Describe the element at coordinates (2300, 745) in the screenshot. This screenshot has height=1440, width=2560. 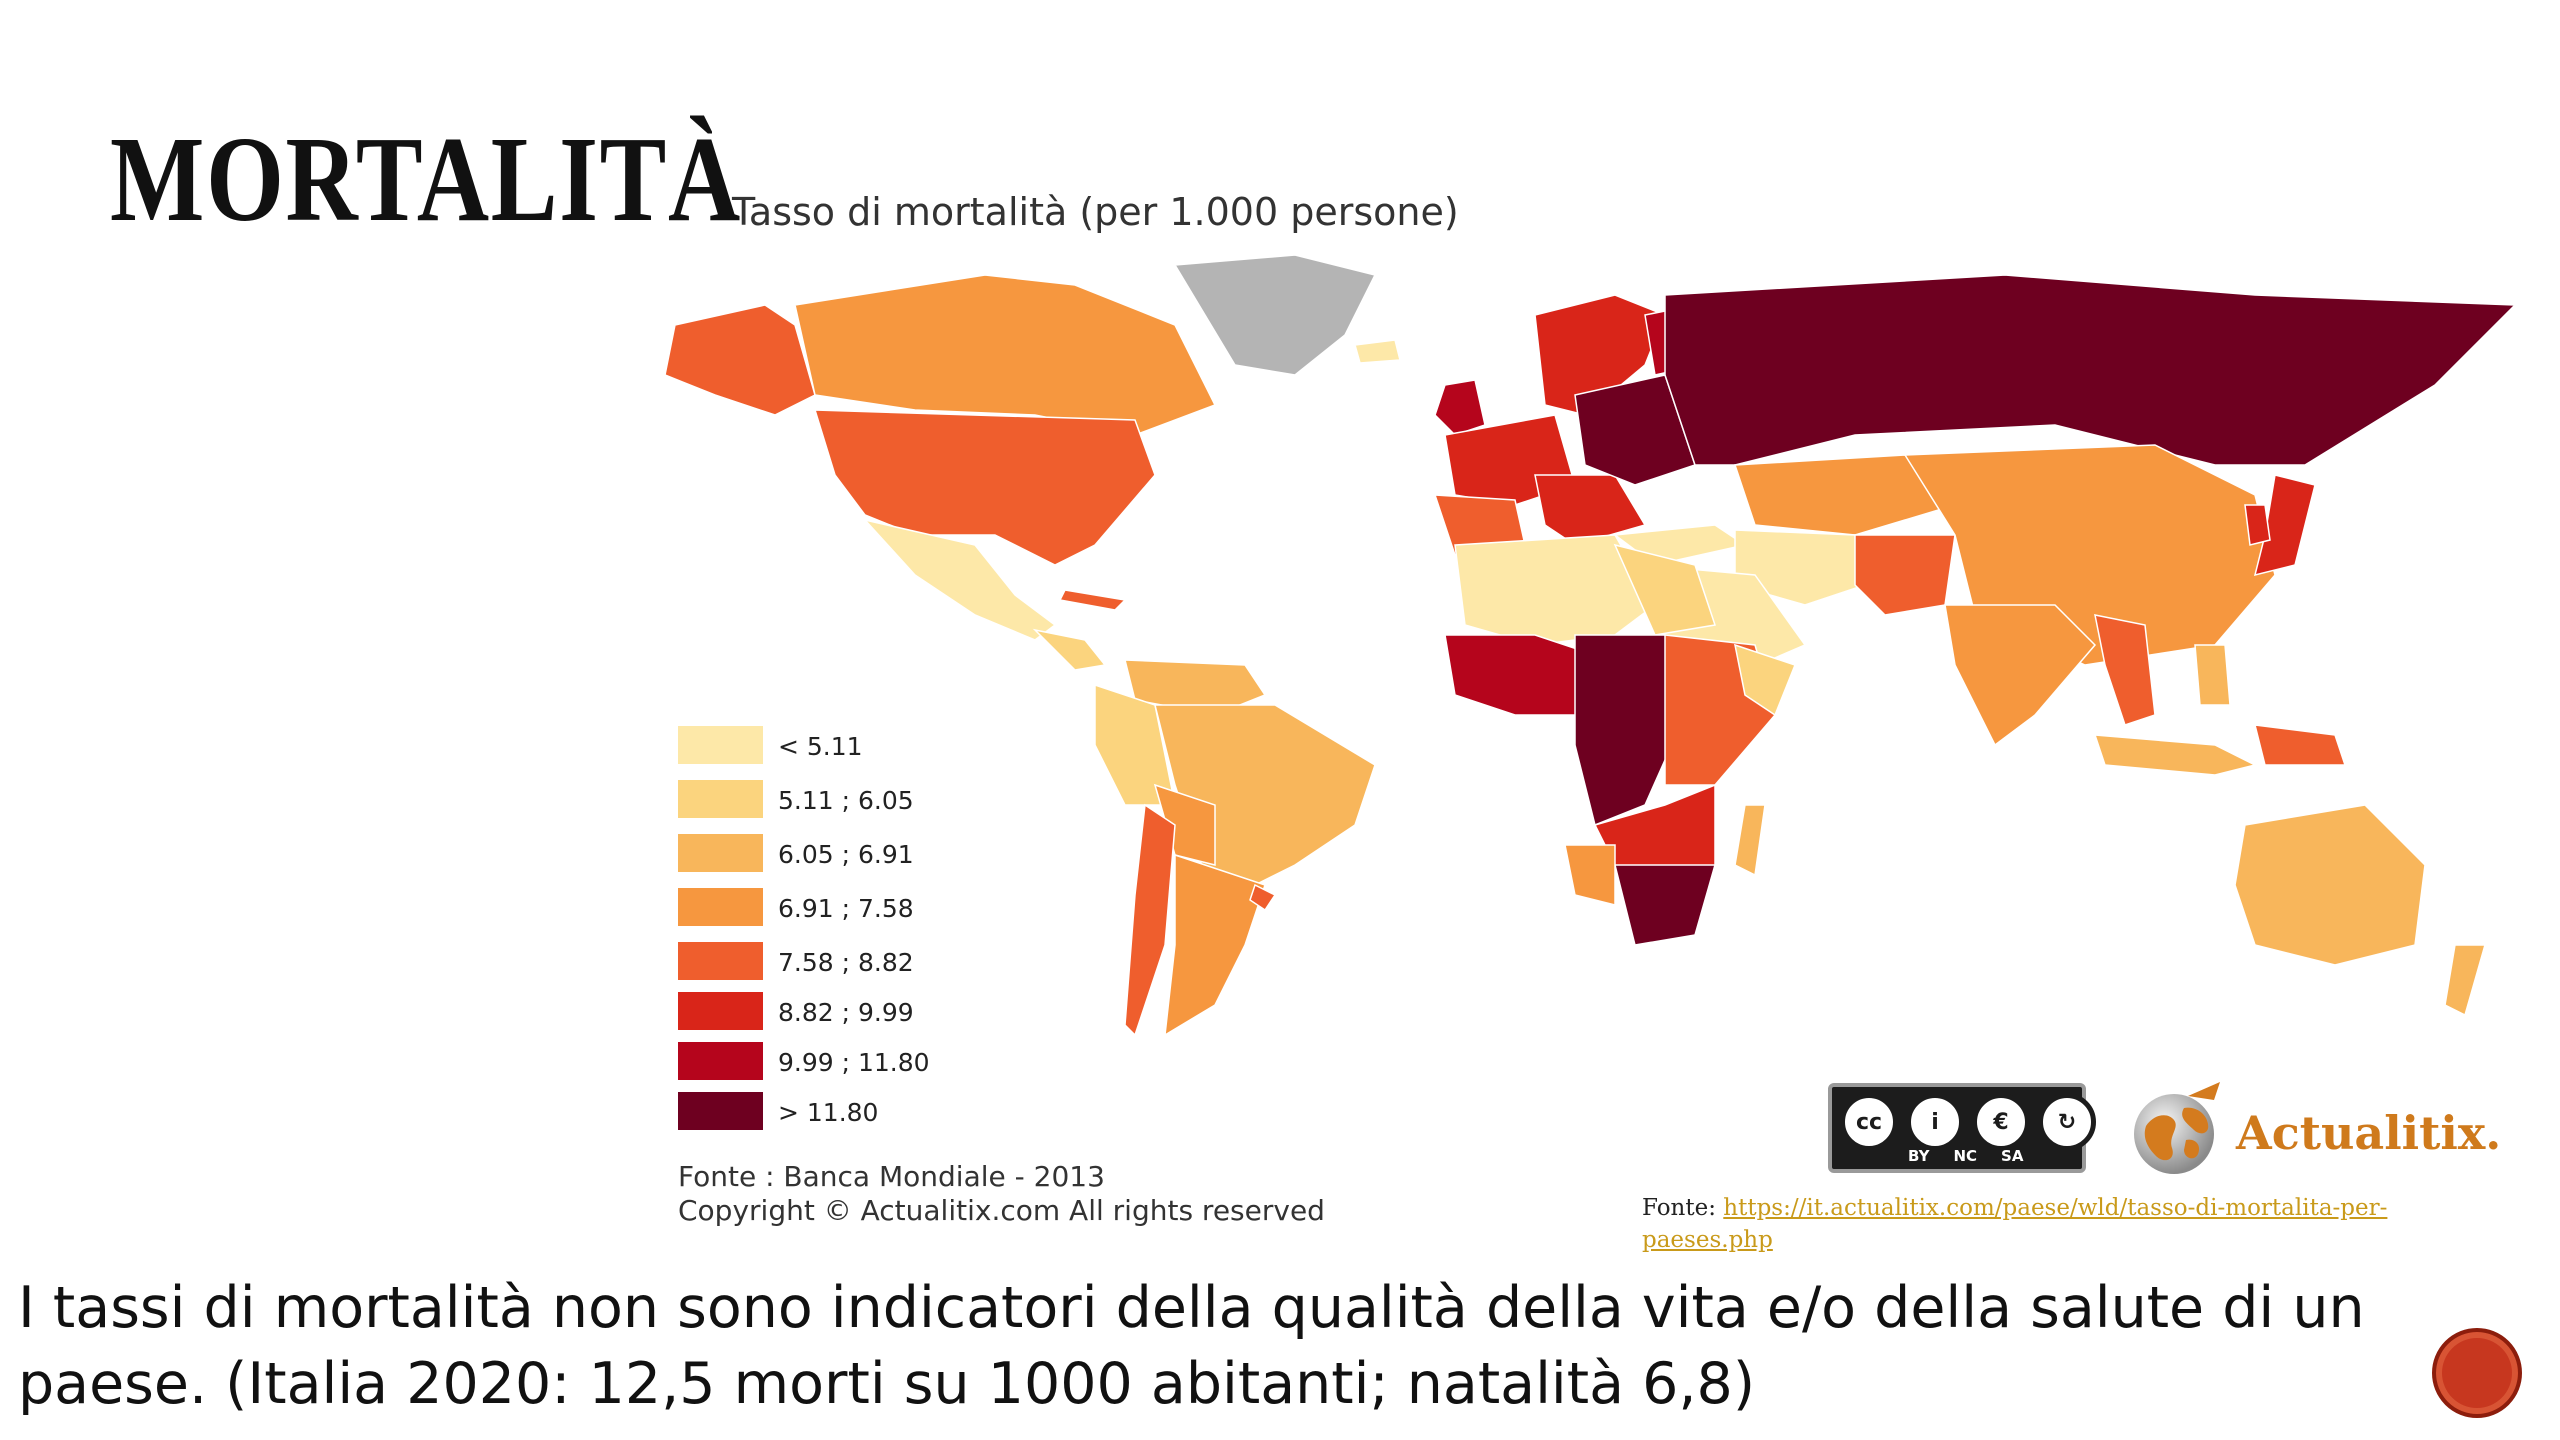
I see `region-papua` at that location.